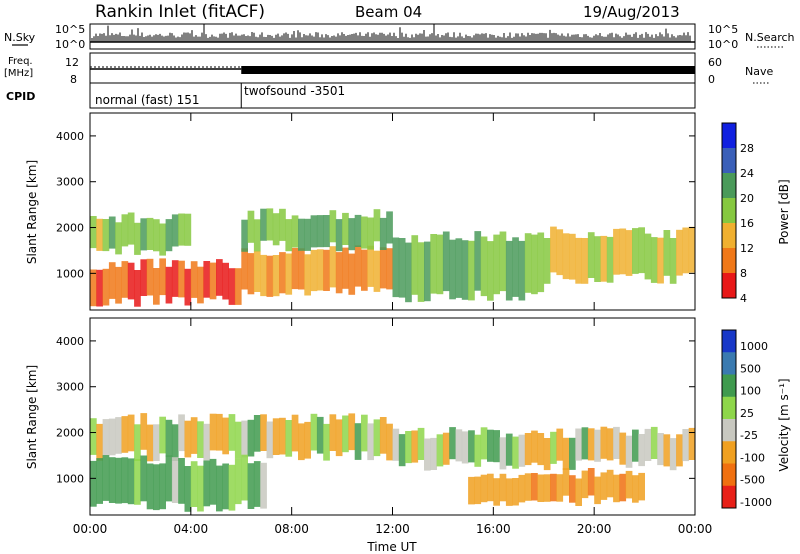 The image size is (800, 554). I want to click on colorbar-tick-label: 4, so click(743, 298).